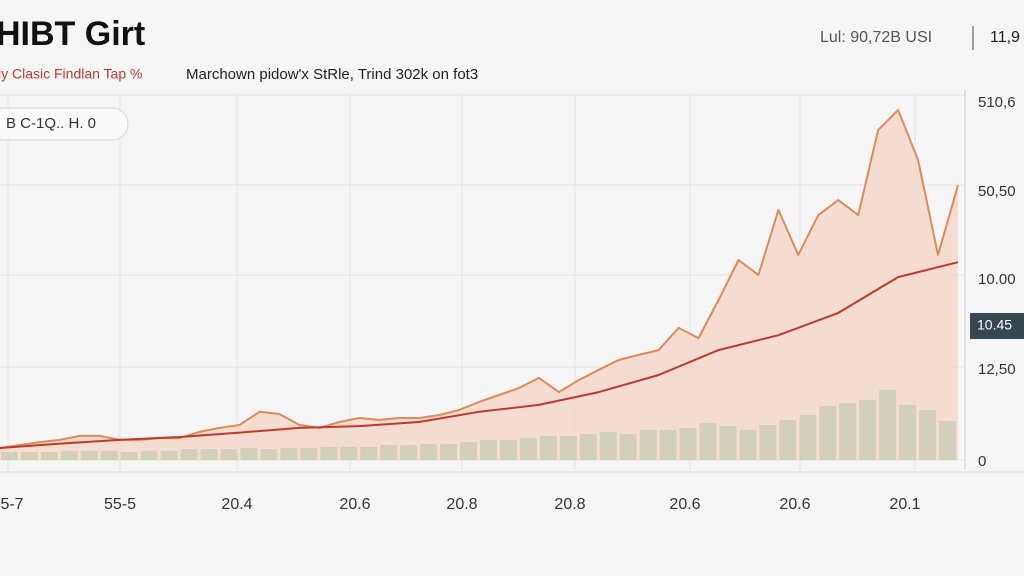 The width and height of the screenshot is (1024, 576). What do you see at coordinates (120, 504) in the screenshot?
I see `x-tick-label: 55-5` at bounding box center [120, 504].